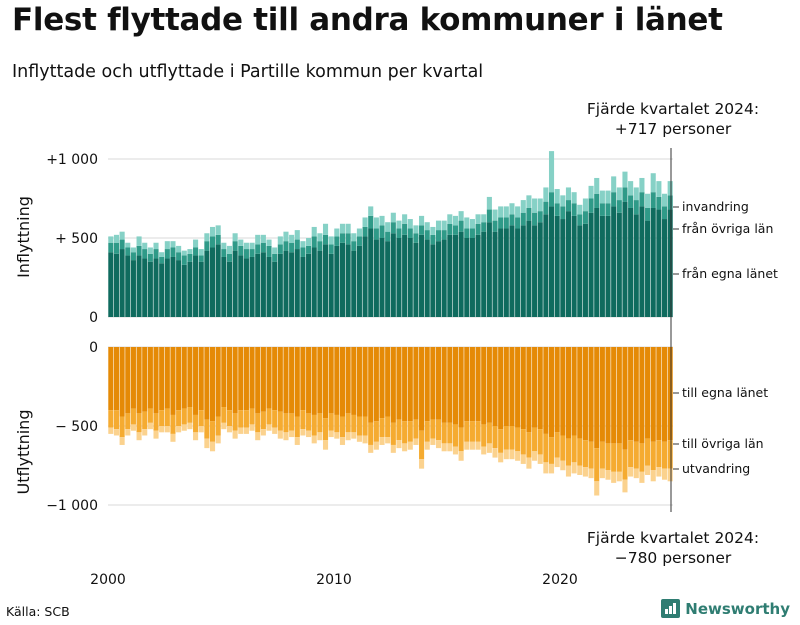 The height and width of the screenshot is (625, 800). What do you see at coordinates (737, 608) in the screenshot?
I see `brand-name: Newsworthy` at bounding box center [737, 608].